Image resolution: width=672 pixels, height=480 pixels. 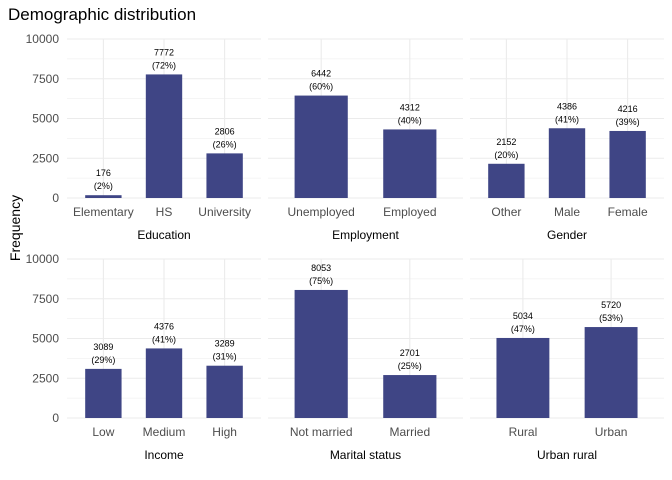 I want to click on bar-medium, so click(x=164, y=383).